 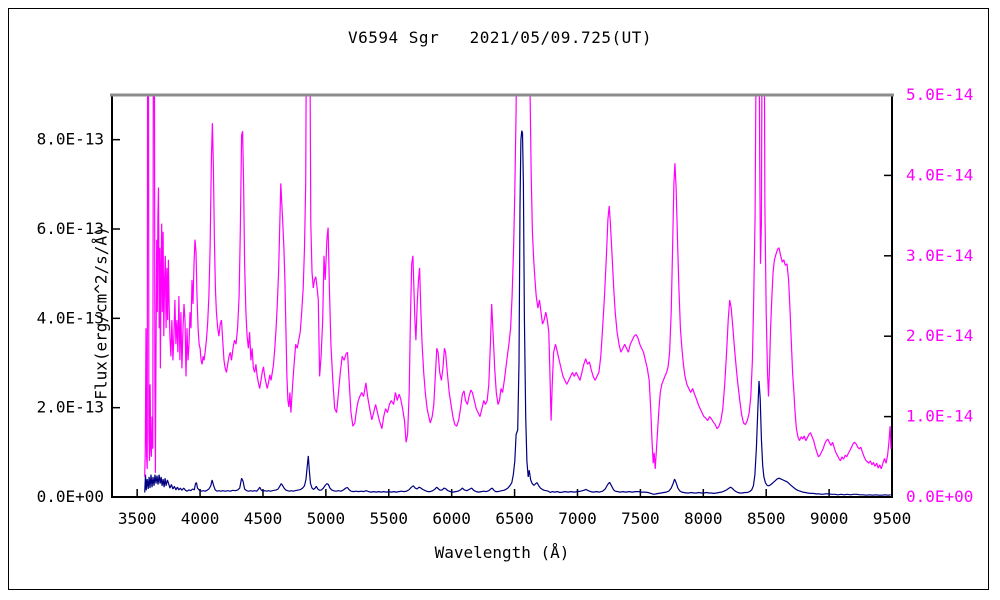 I want to click on y-right-tick-label: 2.0E-14, so click(x=939, y=335).